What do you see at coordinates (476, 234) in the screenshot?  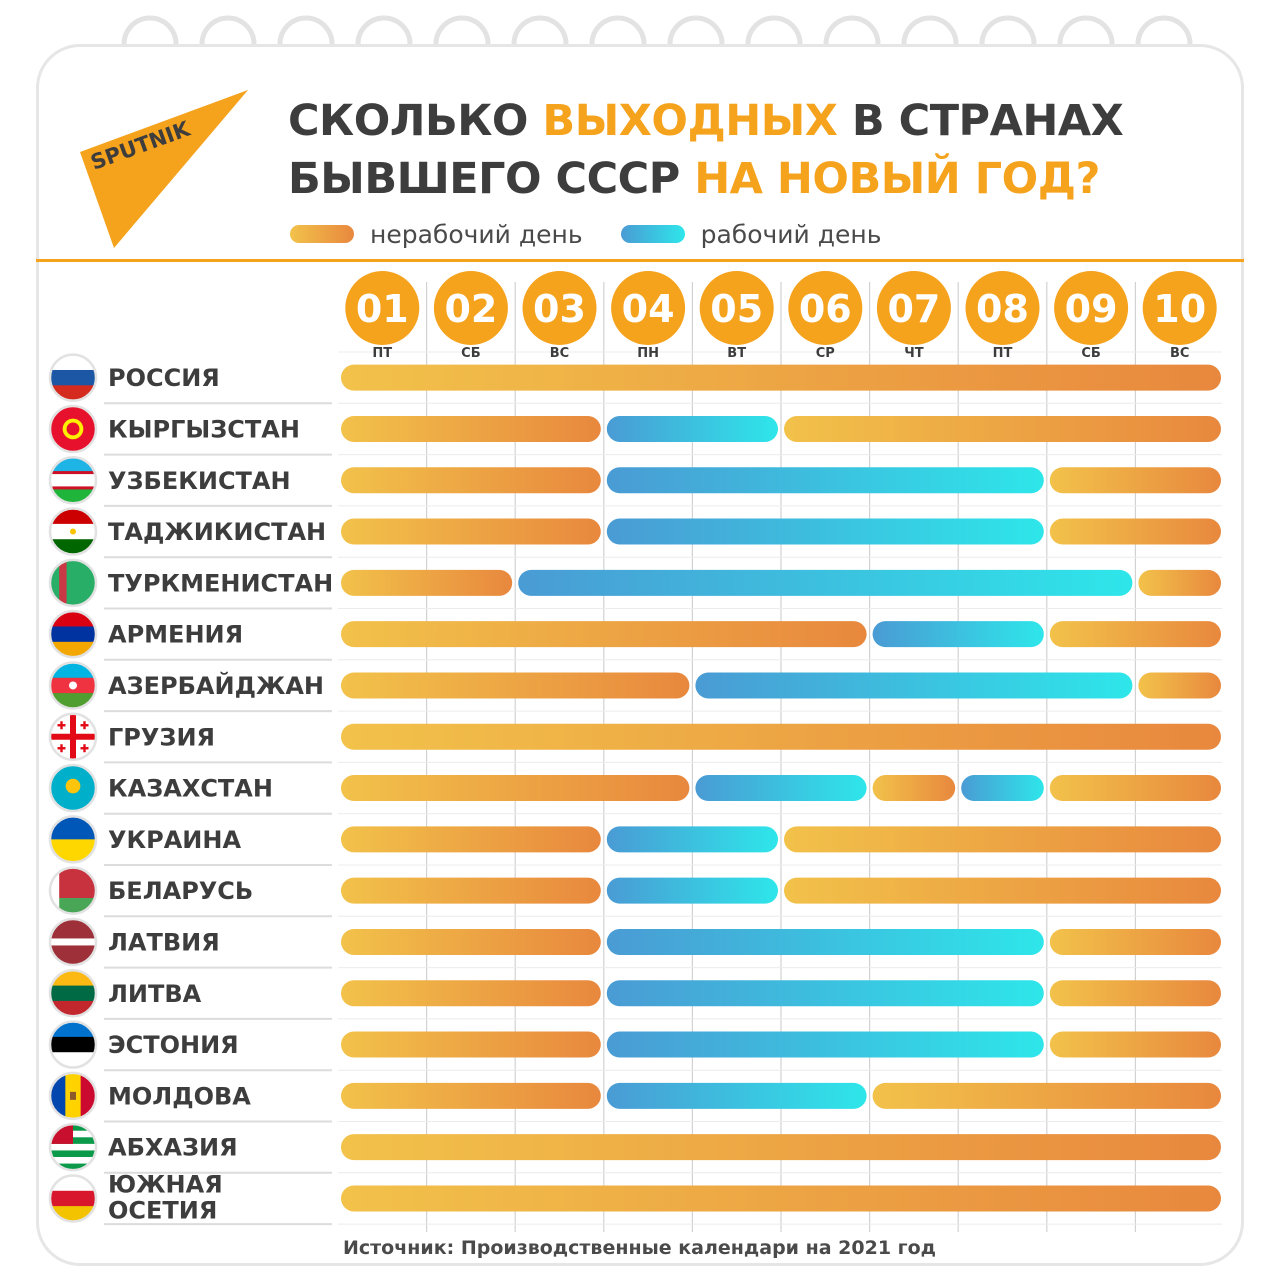 I see `legend-label-nonworking: нерабочий день` at bounding box center [476, 234].